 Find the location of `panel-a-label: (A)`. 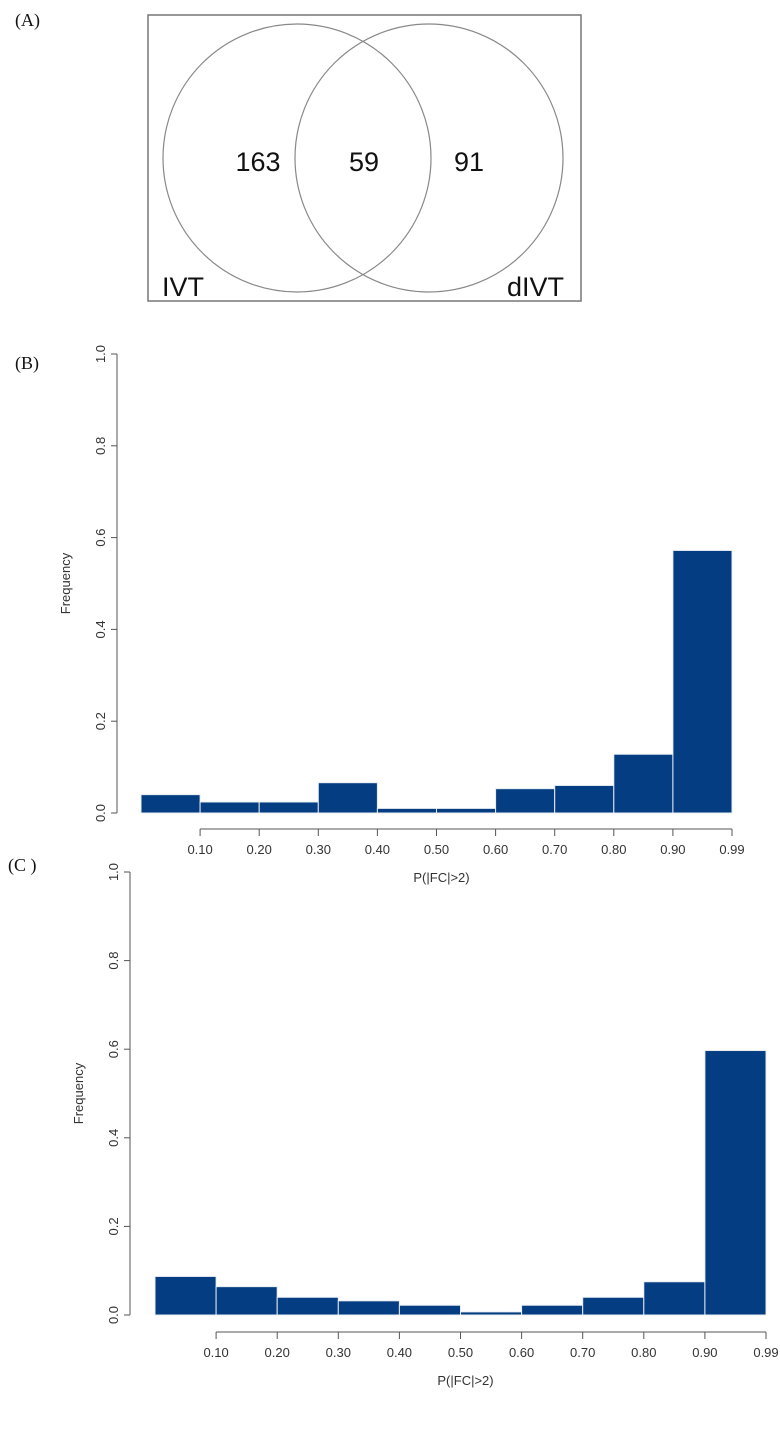

panel-a-label: (A) is located at coordinates (27, 20).